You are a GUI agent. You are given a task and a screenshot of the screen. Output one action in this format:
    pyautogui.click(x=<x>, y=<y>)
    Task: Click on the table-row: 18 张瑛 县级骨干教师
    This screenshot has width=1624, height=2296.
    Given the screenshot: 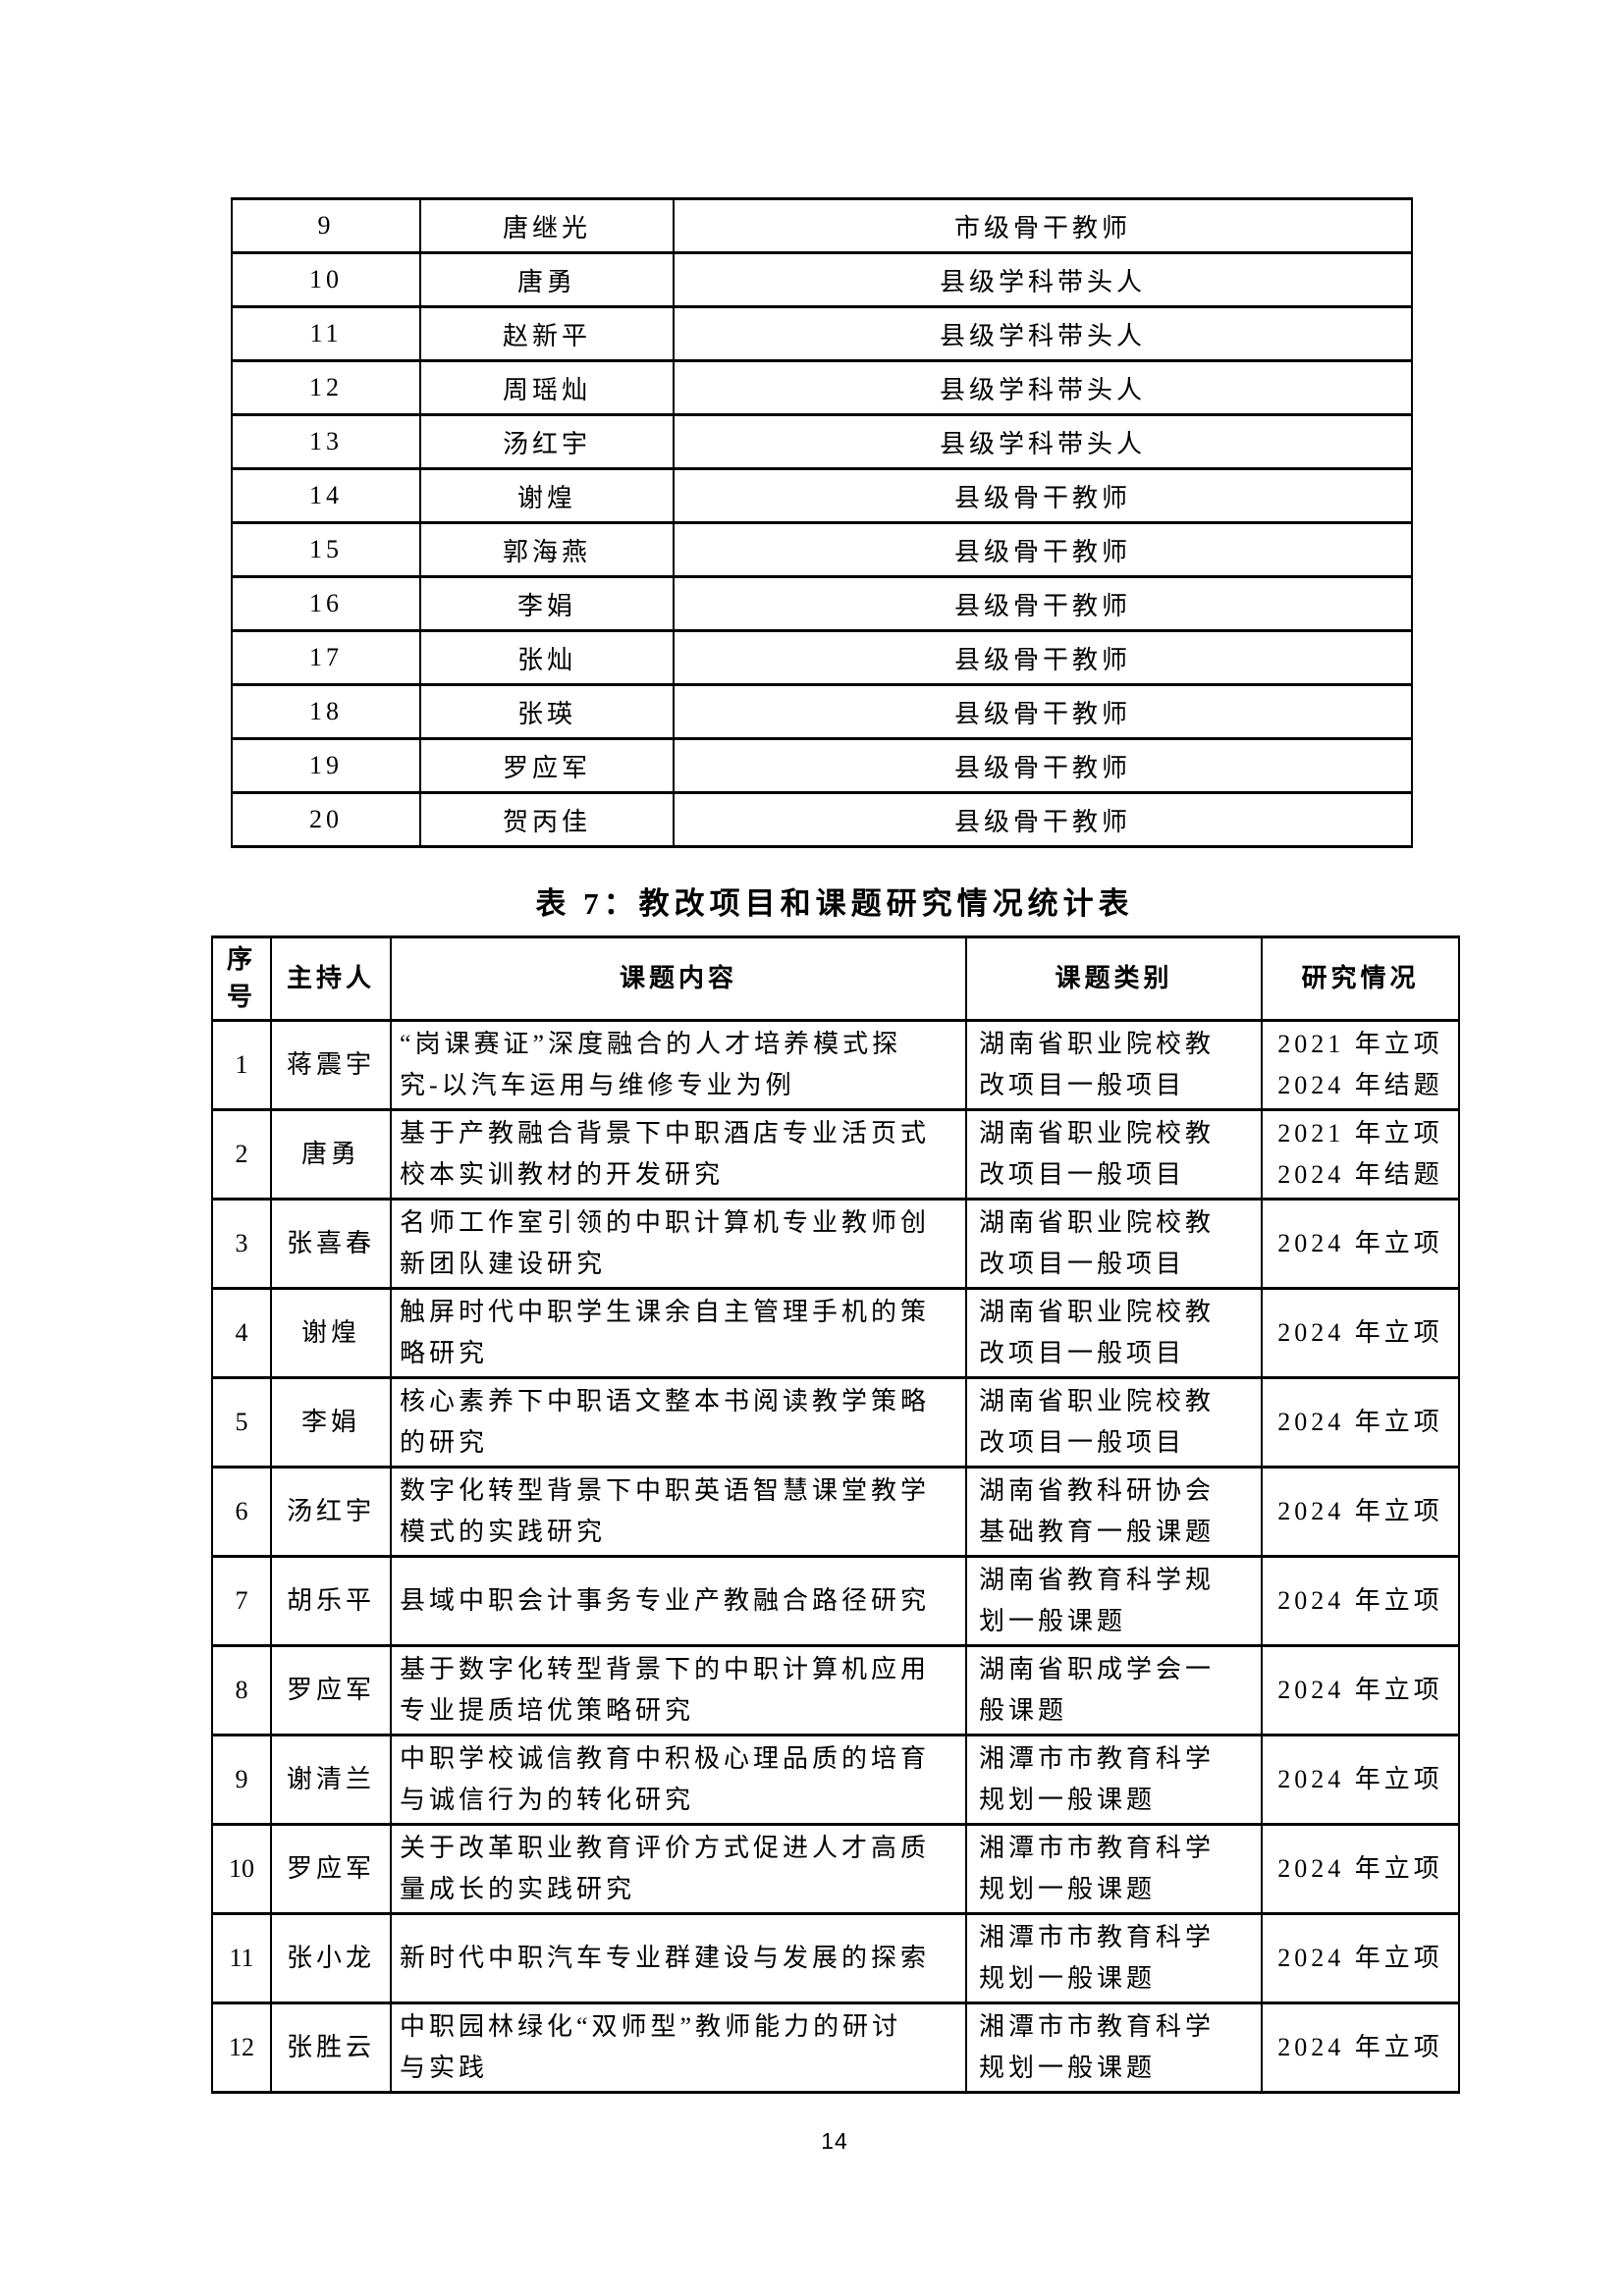 What is the action you would take?
    pyautogui.click(x=822, y=712)
    